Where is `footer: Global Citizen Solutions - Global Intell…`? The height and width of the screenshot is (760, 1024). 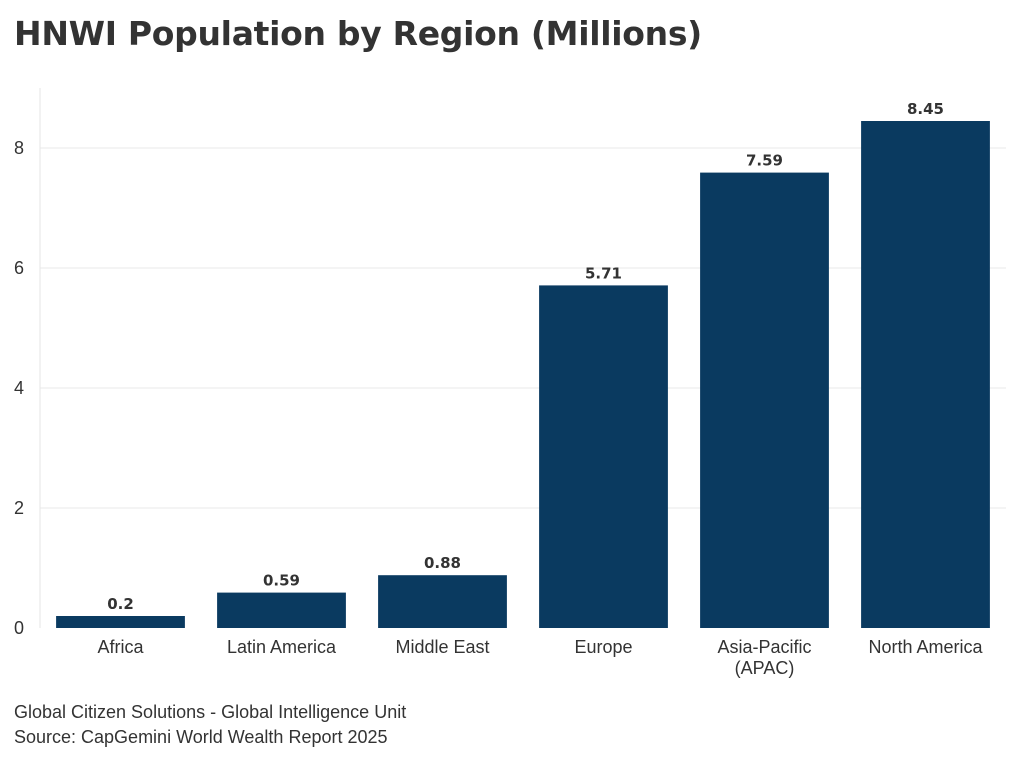
footer: Global Citizen Solutions - Global Intell… is located at coordinates (210, 725).